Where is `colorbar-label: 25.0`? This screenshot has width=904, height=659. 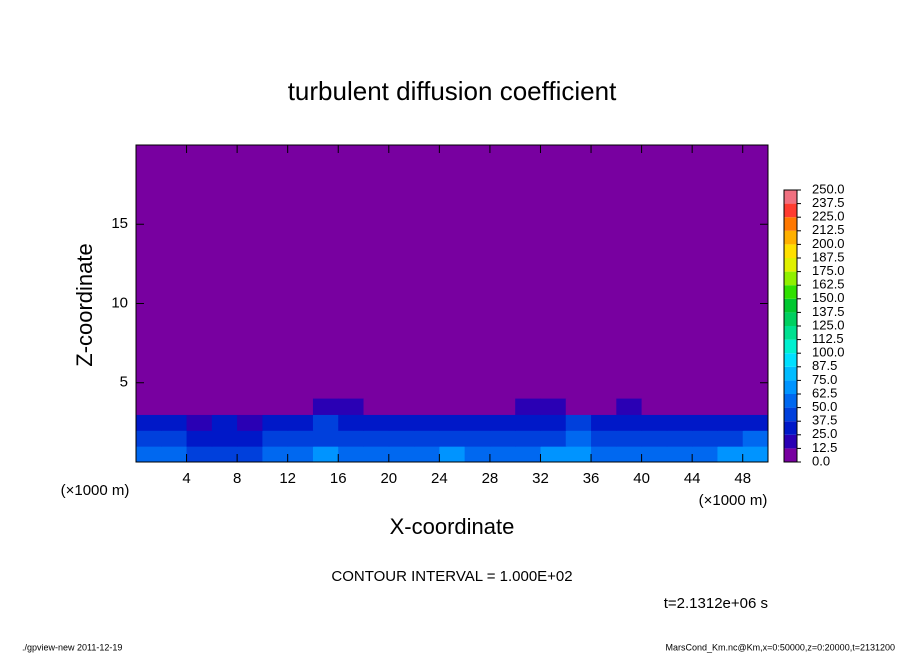 colorbar-label: 25.0 is located at coordinates (824, 433).